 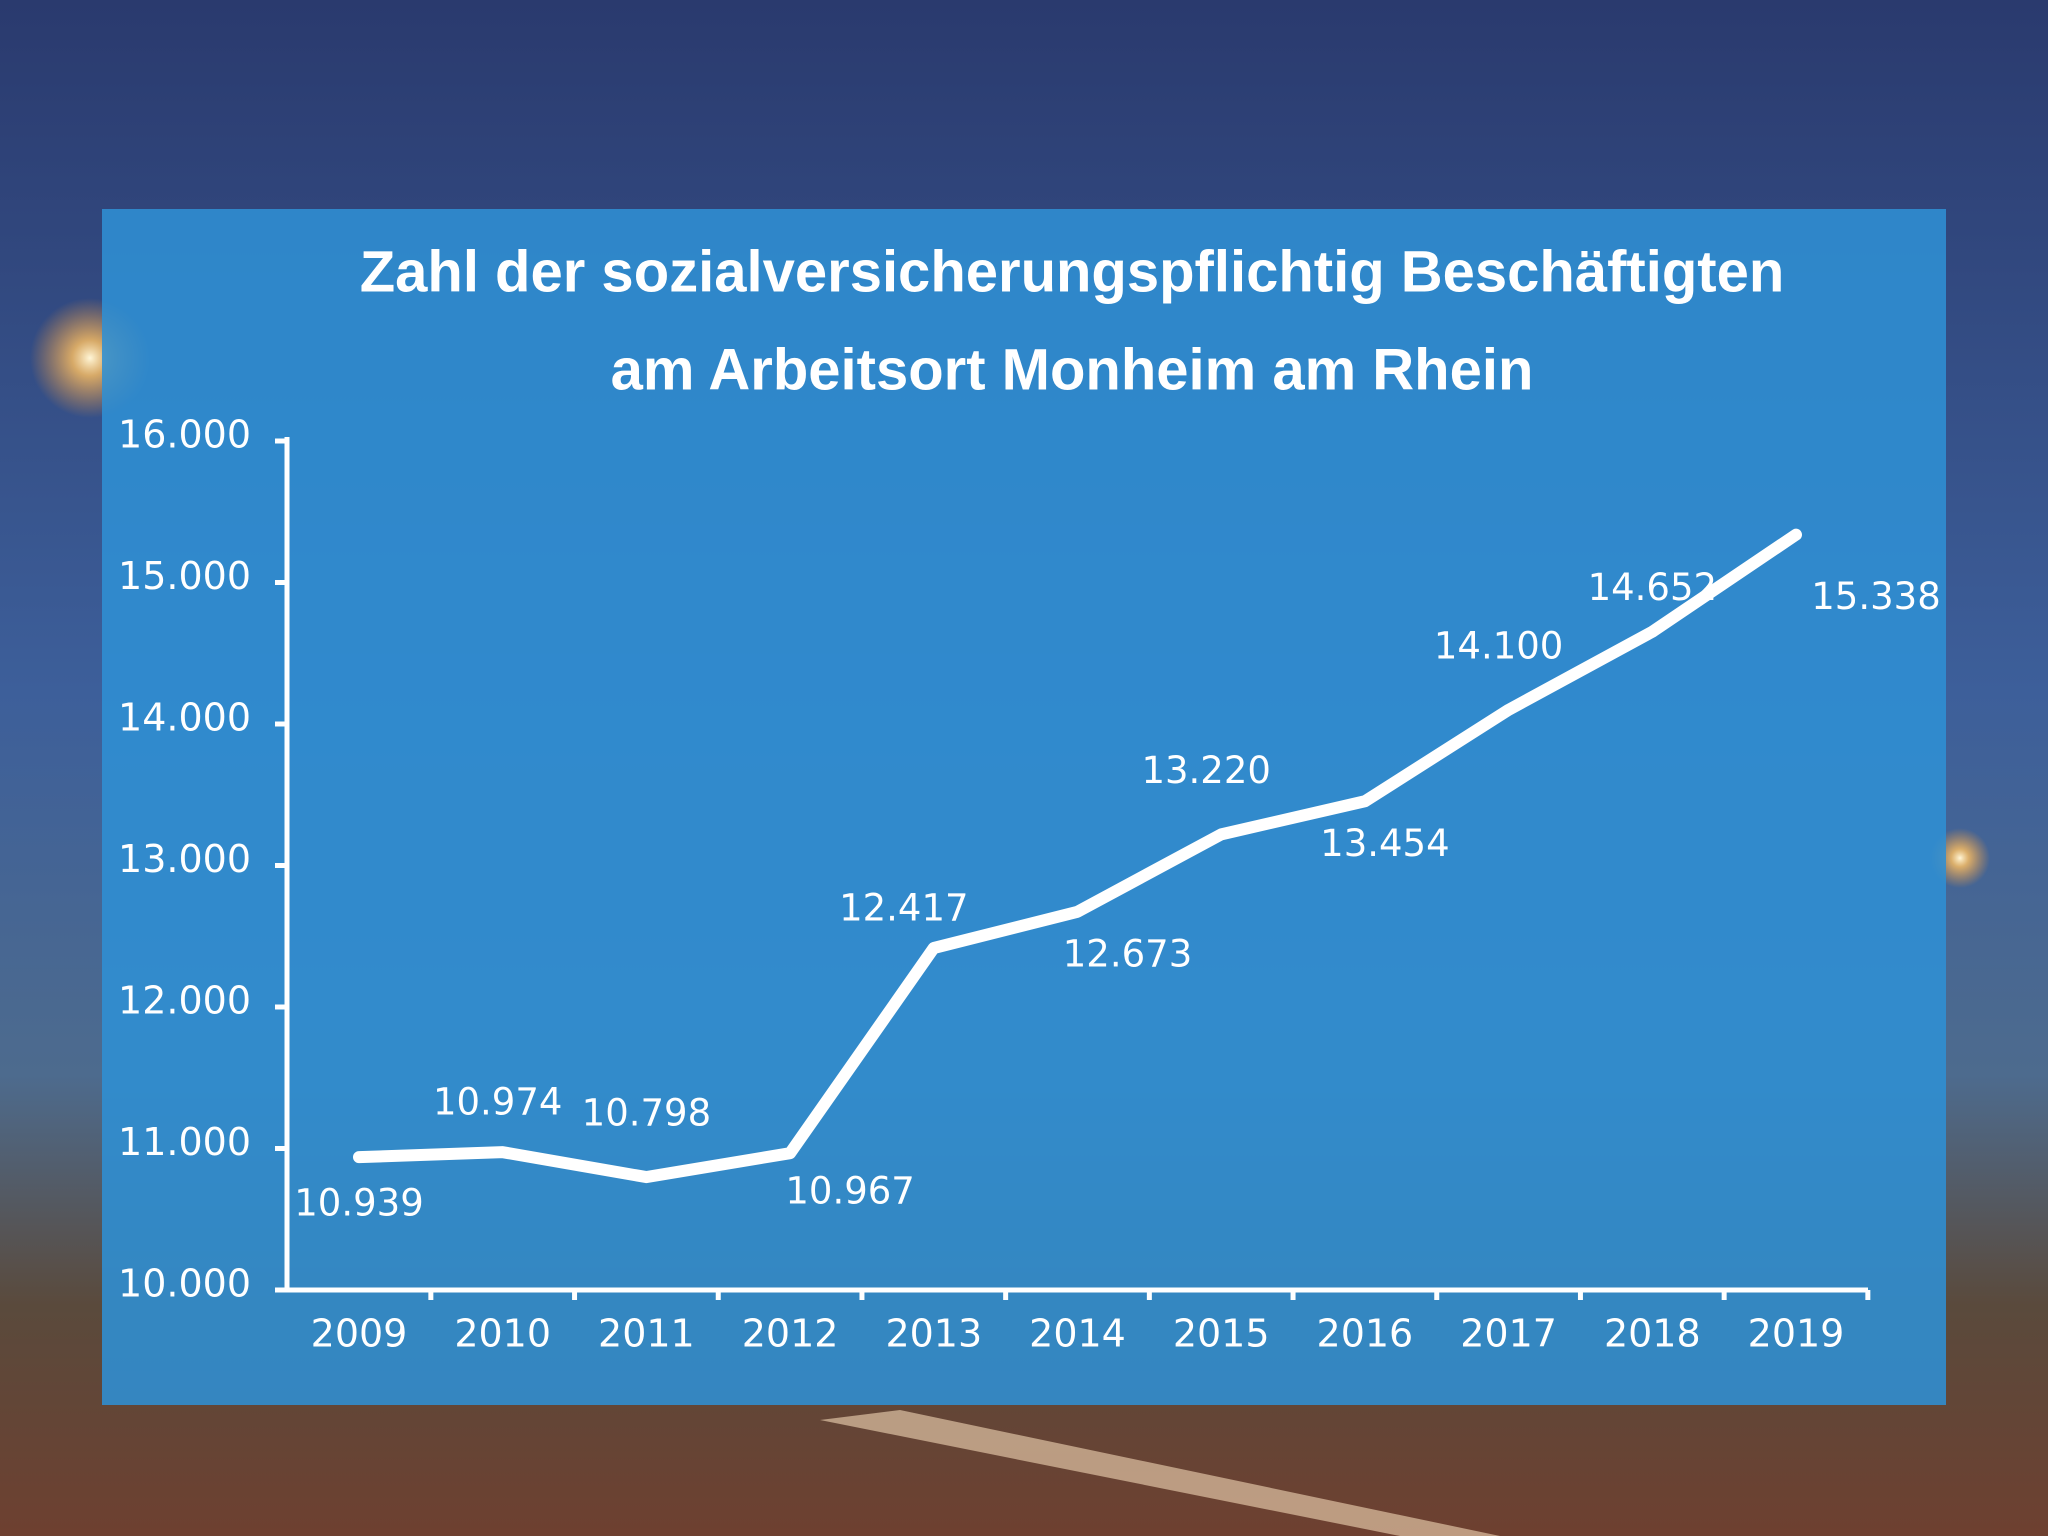 I want to click on y-tick-label: 15.000, so click(x=184, y=576).